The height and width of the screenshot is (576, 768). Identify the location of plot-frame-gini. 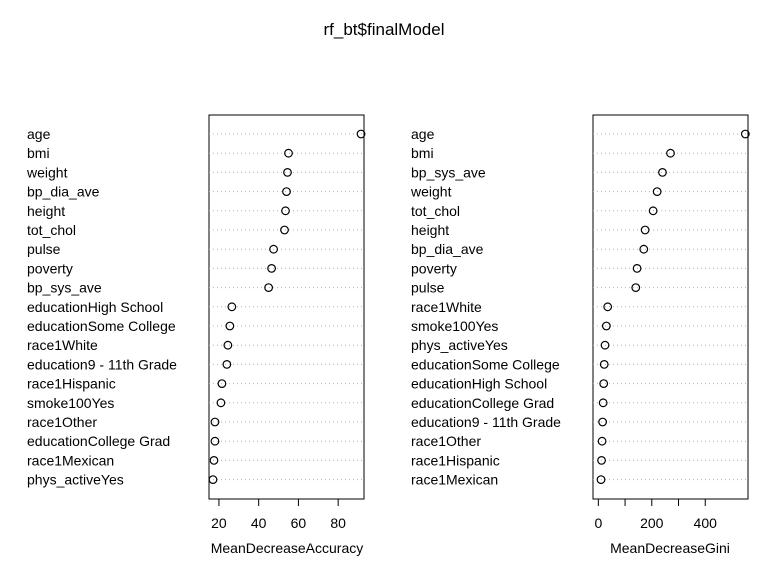
(670, 307).